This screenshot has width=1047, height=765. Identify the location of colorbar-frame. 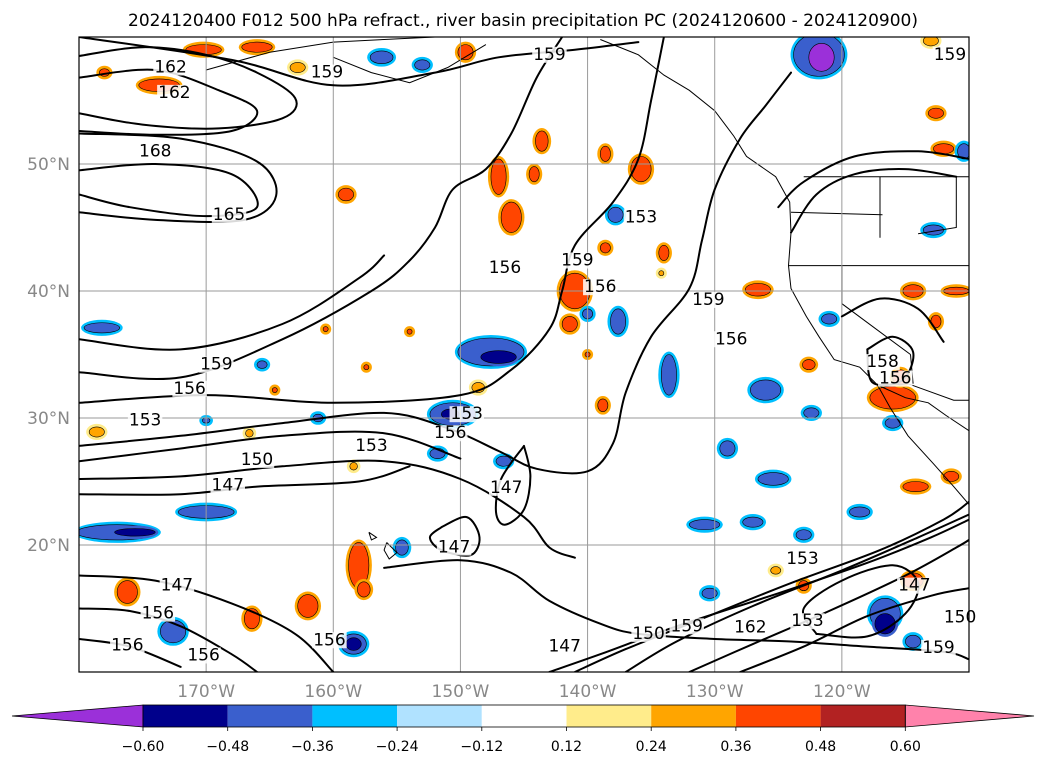
(524, 716).